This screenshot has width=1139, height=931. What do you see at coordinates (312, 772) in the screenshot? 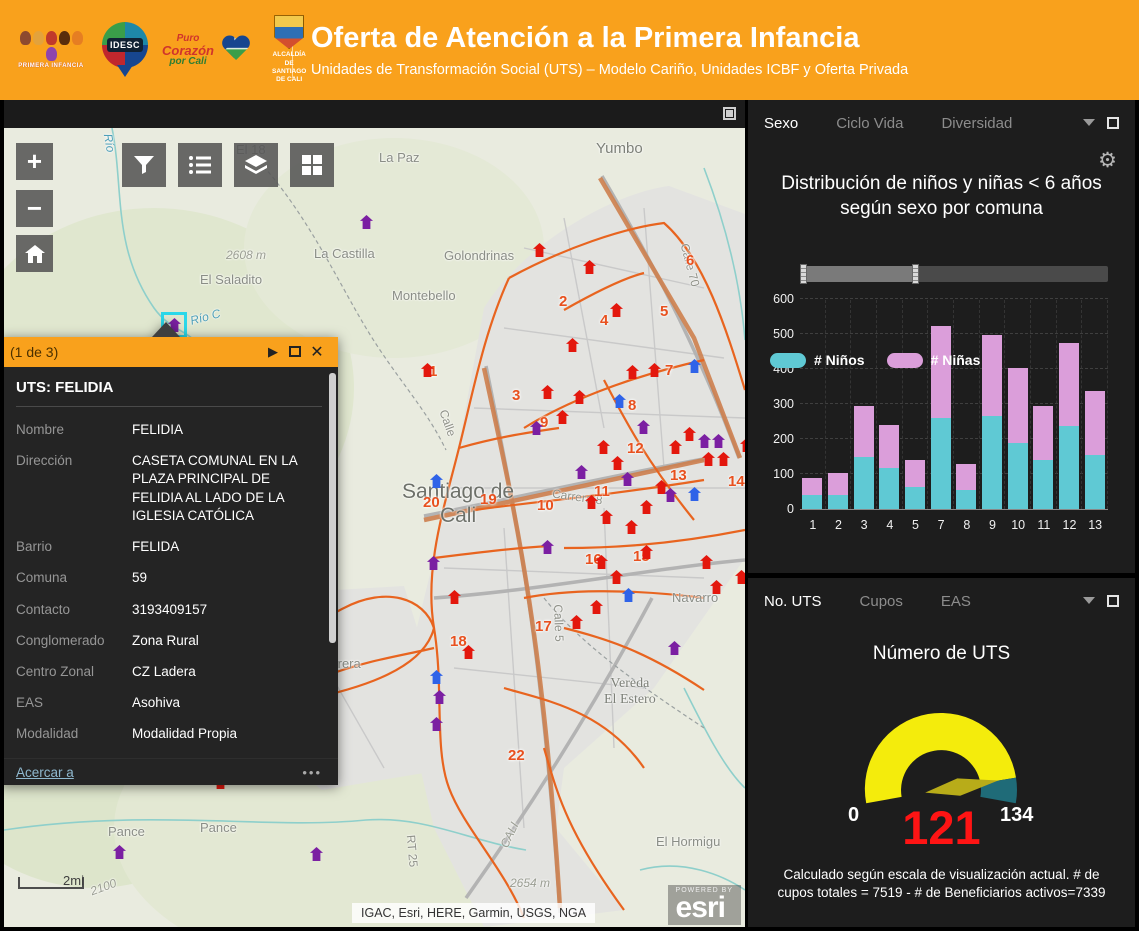
I see `popup-more-icon: •••` at bounding box center [312, 772].